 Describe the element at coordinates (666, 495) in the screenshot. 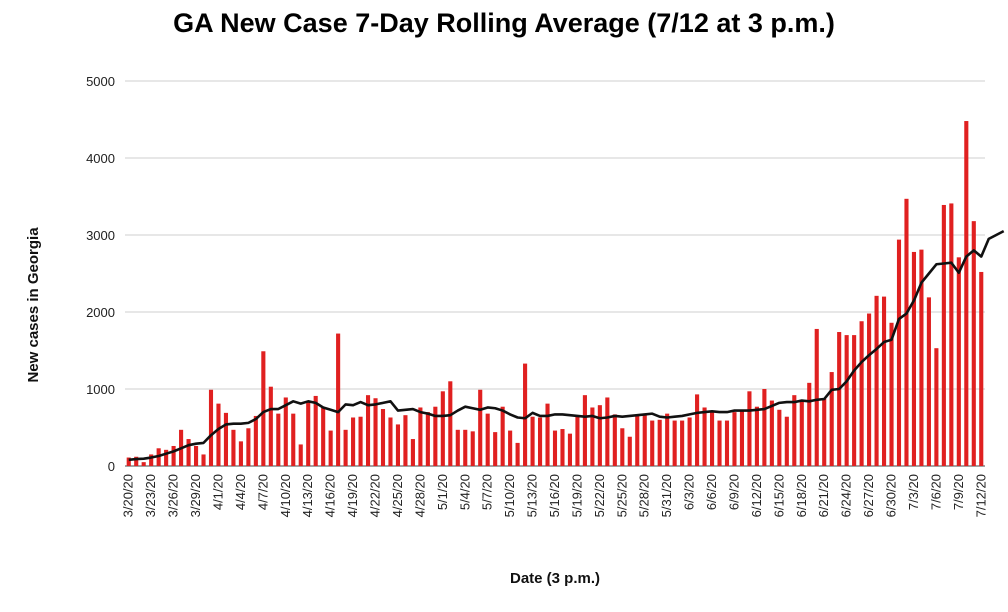

I see `x-tick-label: 5/31/20` at that location.